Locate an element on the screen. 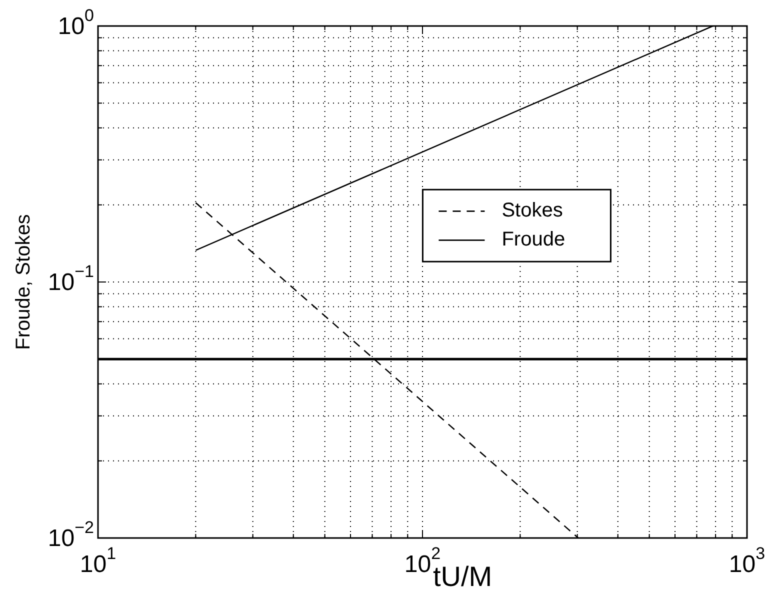 This screenshot has height=592, width=769. y-axis-title: Froude, Stokes is located at coordinates (23, 282).